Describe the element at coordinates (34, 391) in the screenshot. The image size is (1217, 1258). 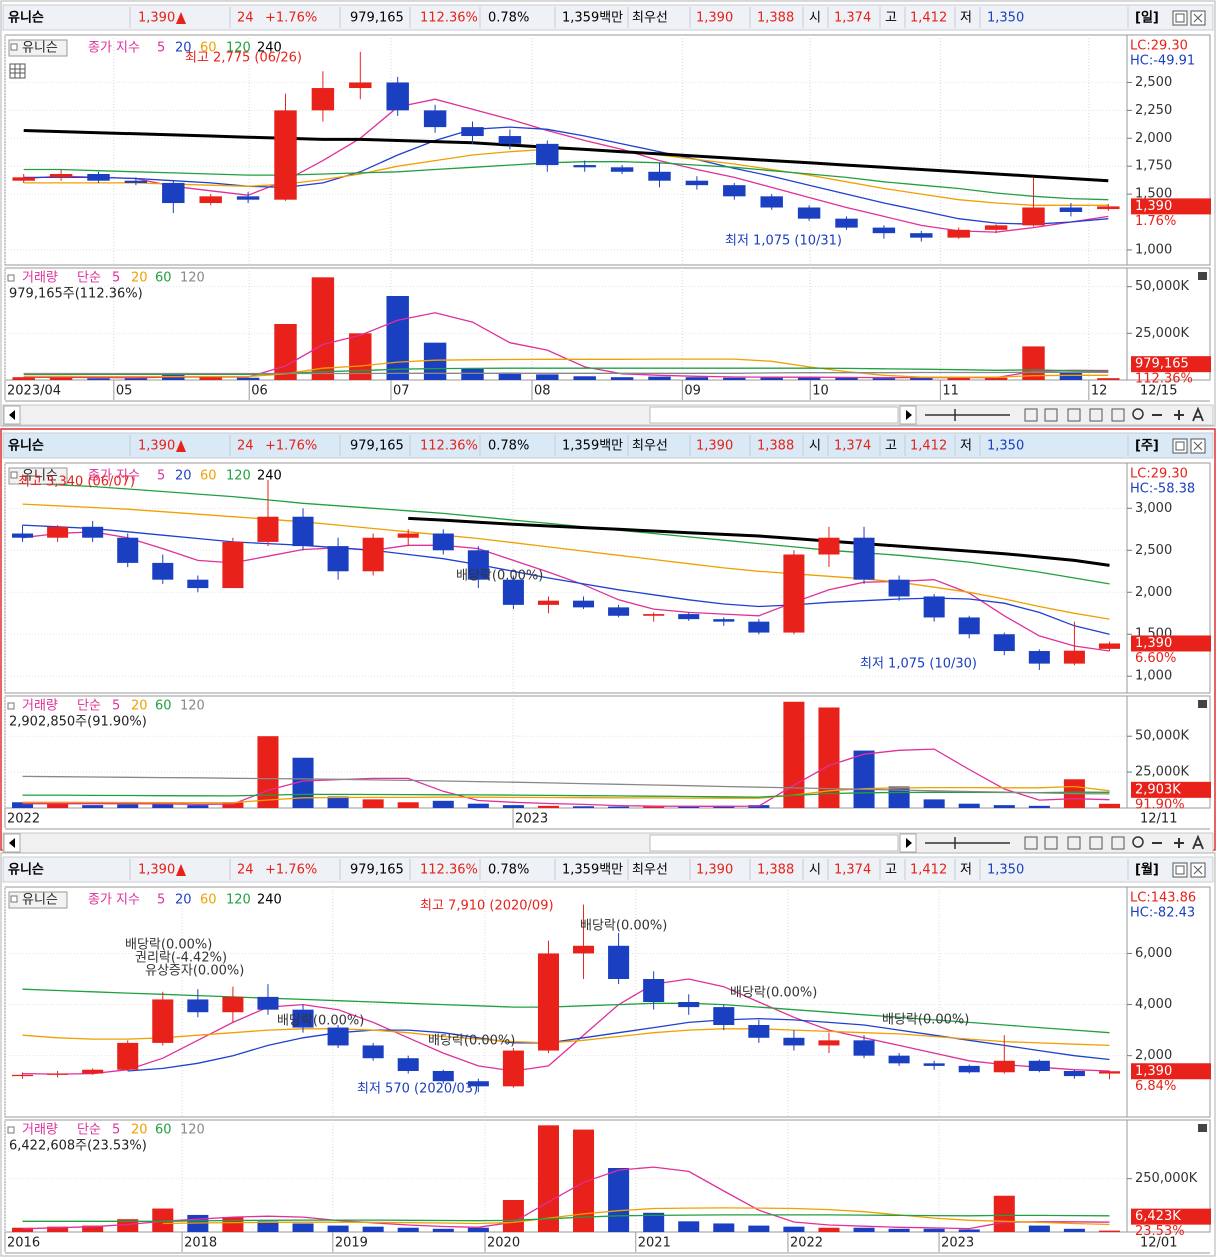
I see `x-tick-label: 2023/04` at that location.